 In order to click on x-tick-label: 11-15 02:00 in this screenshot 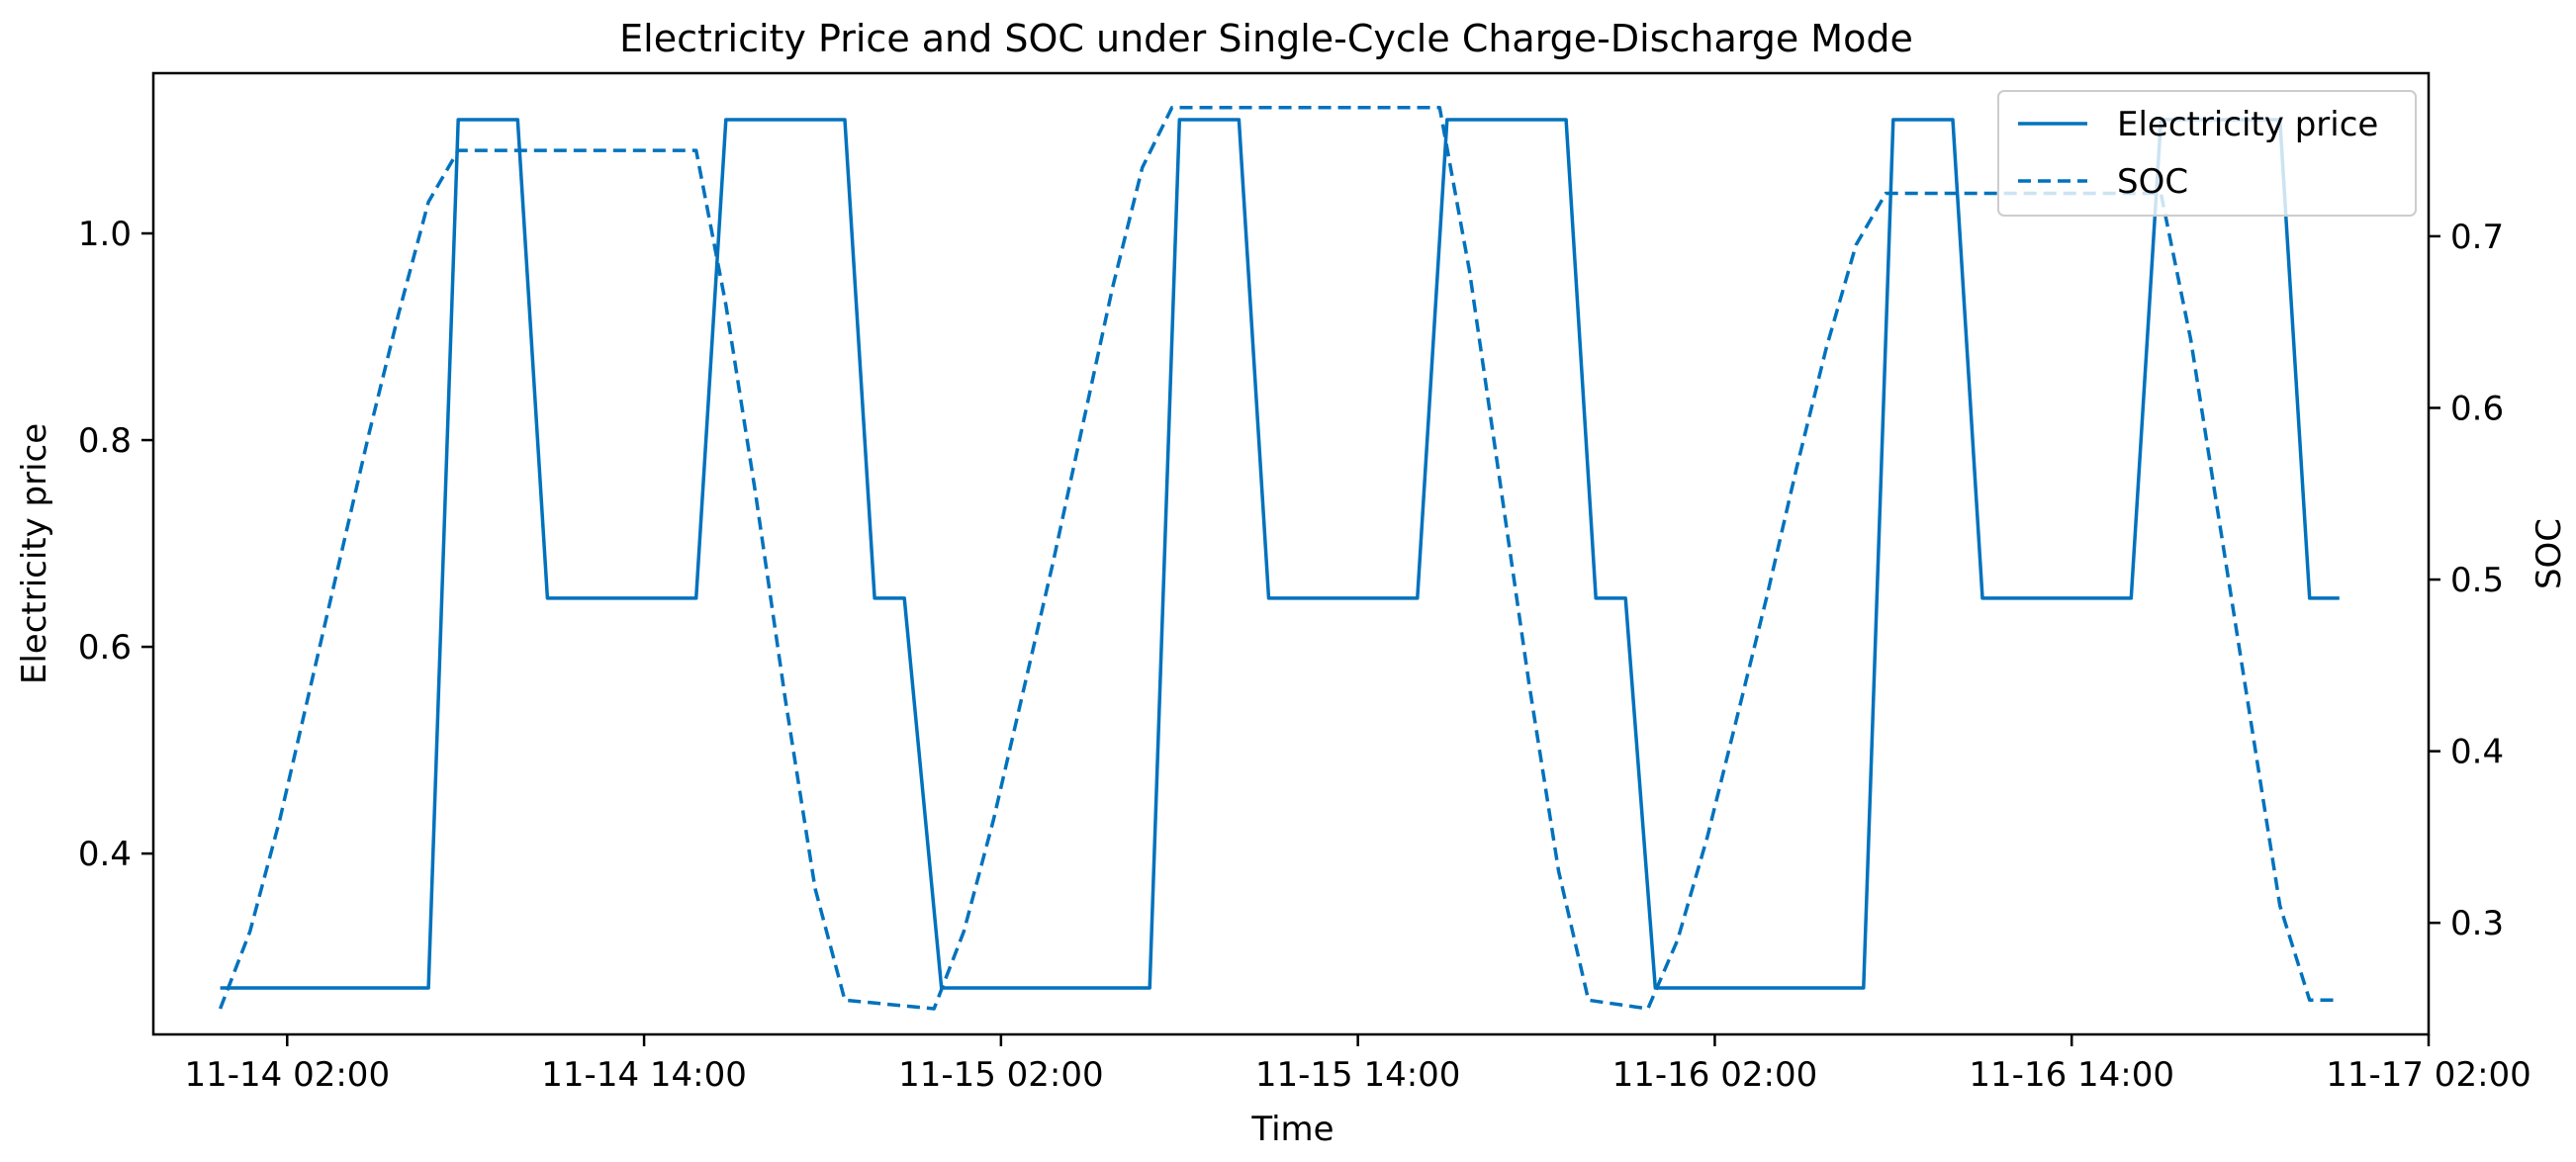, I will do `click(1001, 1075)`.